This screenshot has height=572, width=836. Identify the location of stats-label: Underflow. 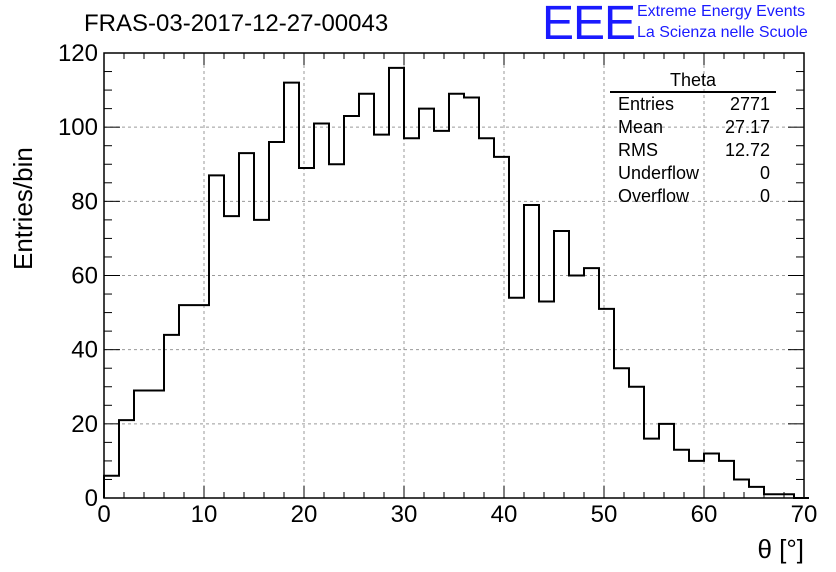
(659, 173).